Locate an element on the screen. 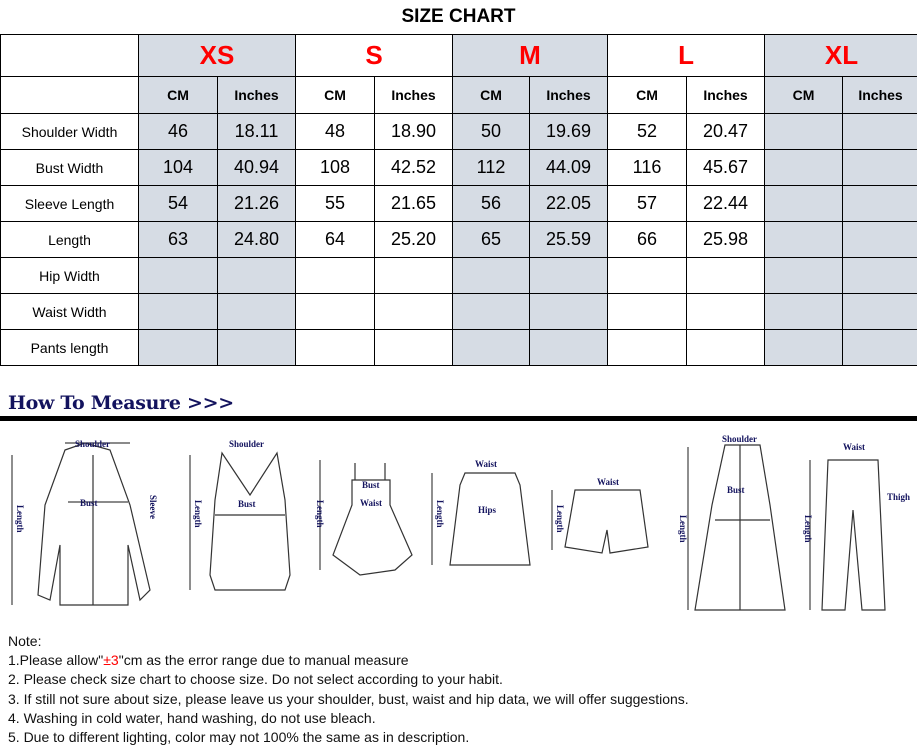 The image size is (917, 750). hips-label: Hips is located at coordinates (487, 510).